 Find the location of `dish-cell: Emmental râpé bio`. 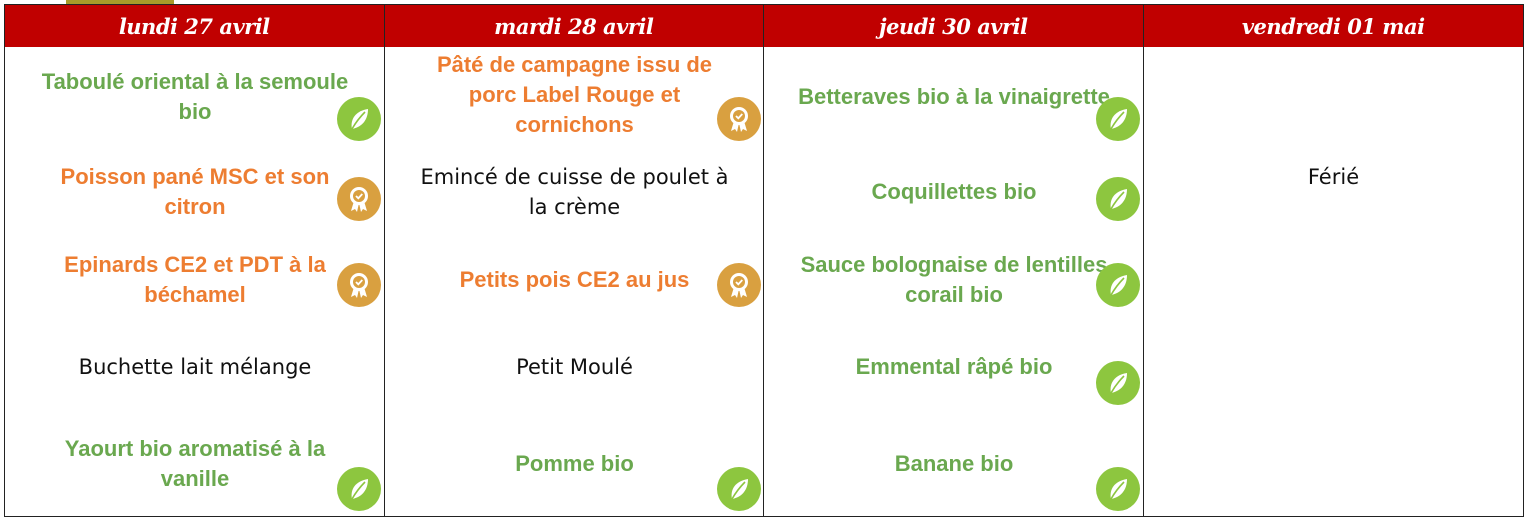

dish-cell: Emmental râpé bio is located at coordinates (954, 367).